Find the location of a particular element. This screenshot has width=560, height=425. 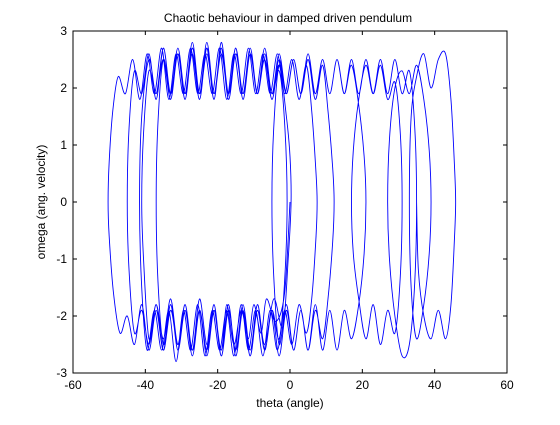

x-tick-label: 60 is located at coordinates (507, 385).